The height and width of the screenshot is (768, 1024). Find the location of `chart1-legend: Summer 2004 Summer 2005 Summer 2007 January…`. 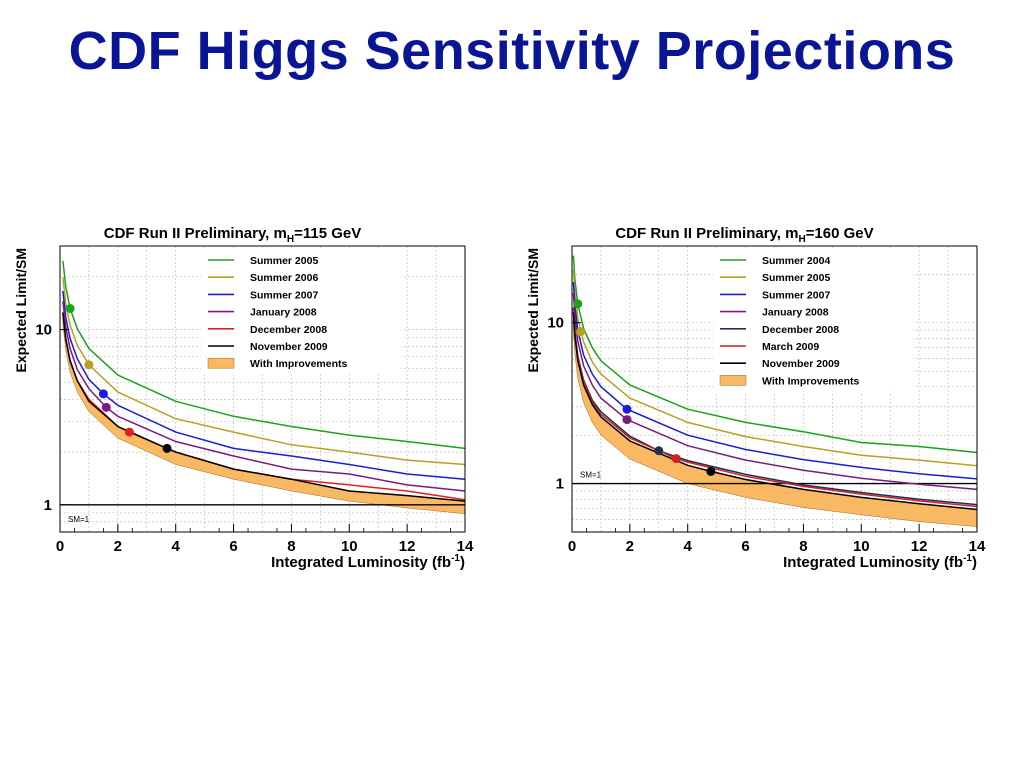

chart1-legend: Summer 2004 Summer 2005 Summer 2007 January… is located at coordinates (813, 320).